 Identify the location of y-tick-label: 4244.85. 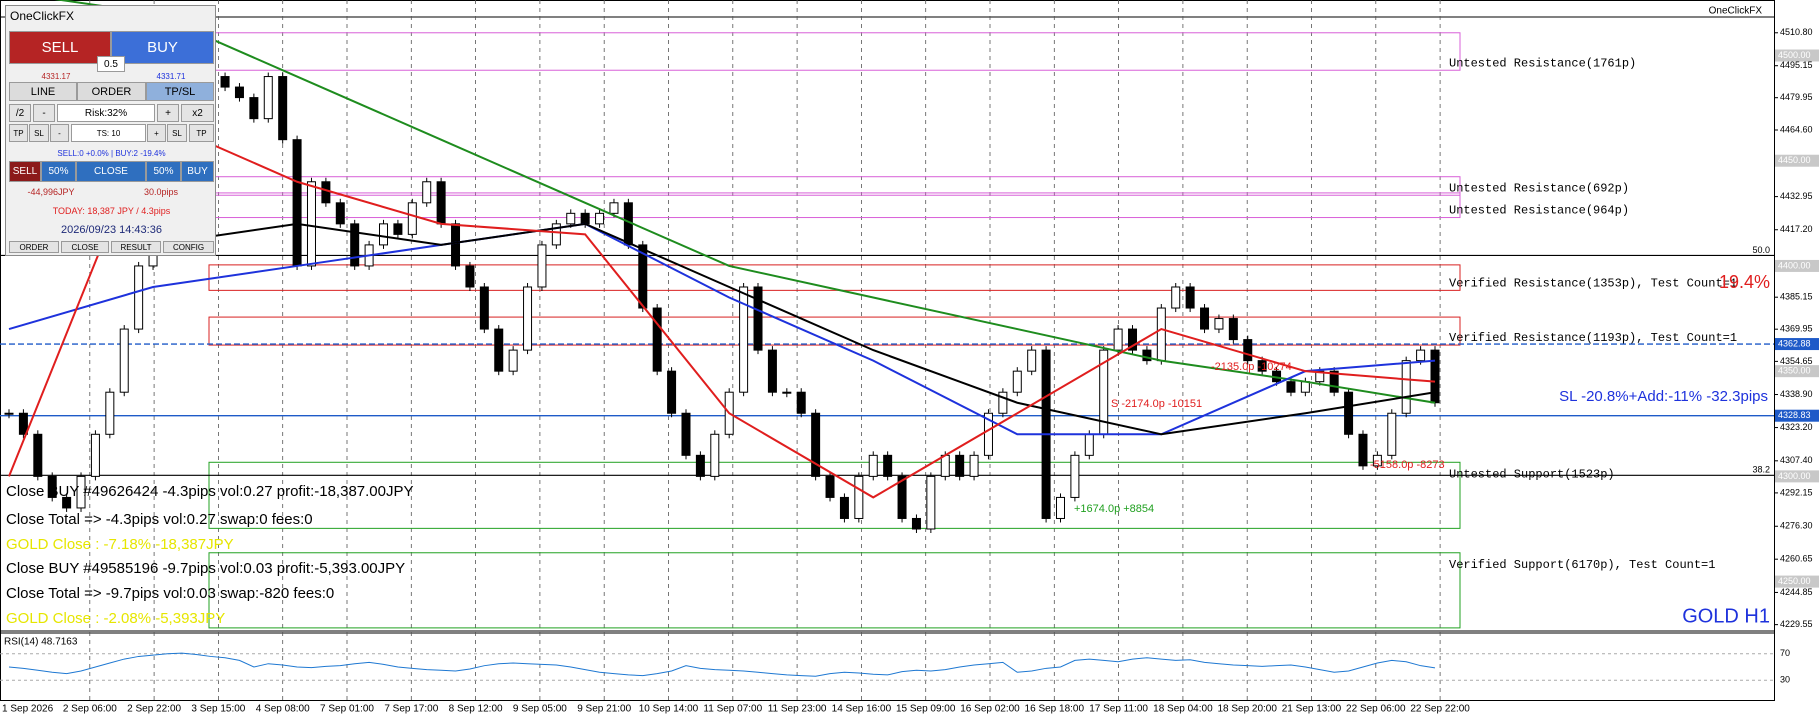
(1796, 592).